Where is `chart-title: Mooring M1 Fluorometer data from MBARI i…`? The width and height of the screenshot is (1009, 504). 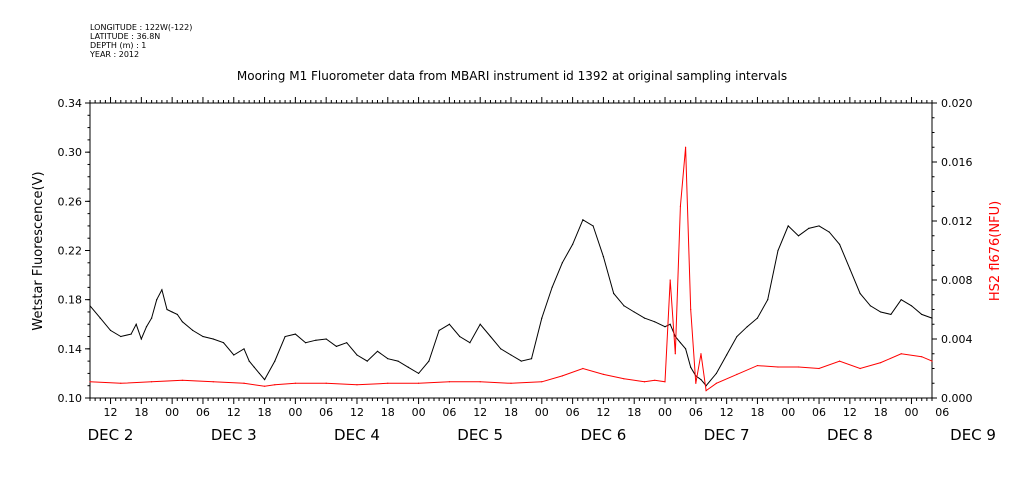 chart-title: Mooring M1 Fluorometer data from MBARI i… is located at coordinates (512, 76).